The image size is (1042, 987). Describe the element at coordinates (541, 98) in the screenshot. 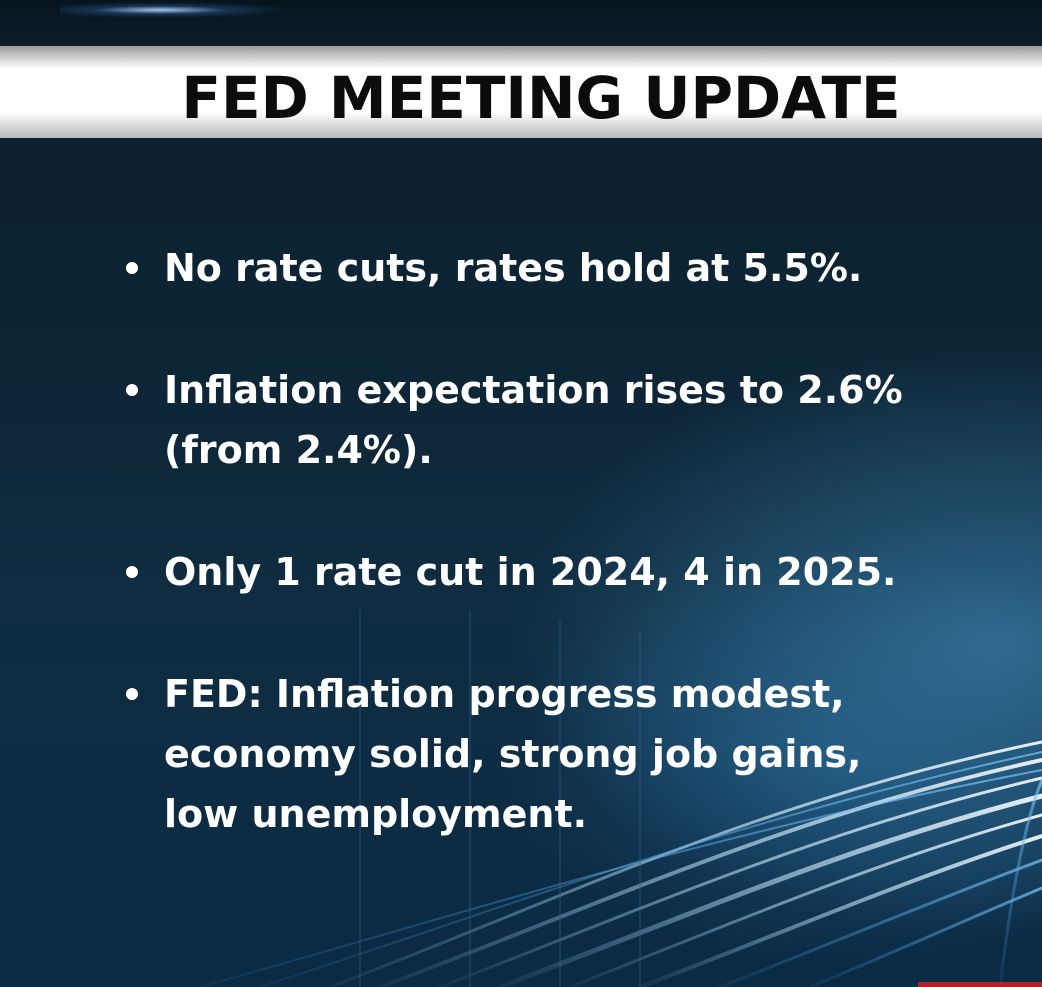

I see `page-title: FED MEETING UPDATE` at that location.